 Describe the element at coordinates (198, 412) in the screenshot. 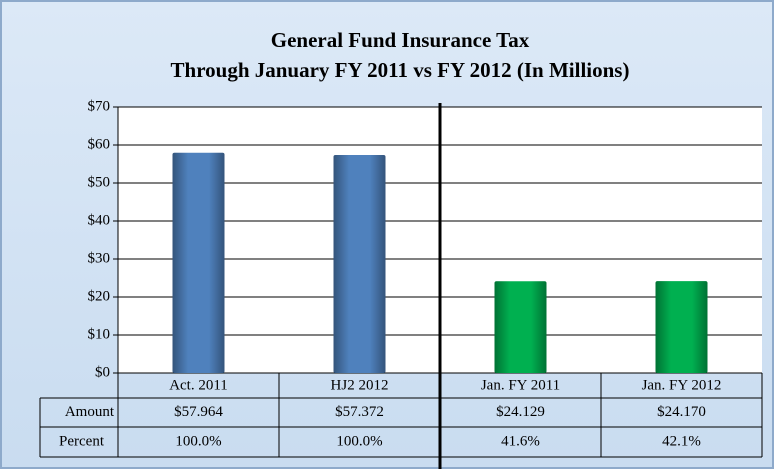

I see `amount-cell: $57.964` at that location.